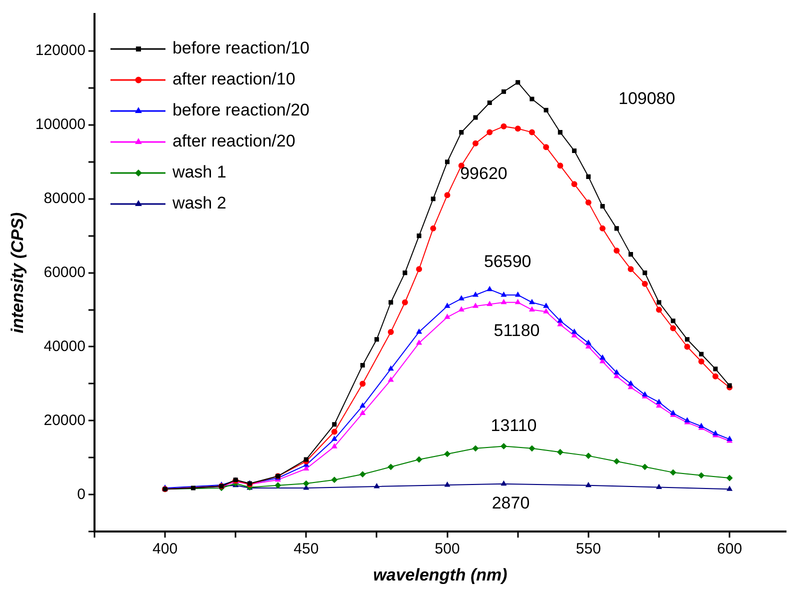 This screenshot has height=592, width=791. What do you see at coordinates (447, 549) in the screenshot?
I see `x-tick-label: 500` at bounding box center [447, 549].